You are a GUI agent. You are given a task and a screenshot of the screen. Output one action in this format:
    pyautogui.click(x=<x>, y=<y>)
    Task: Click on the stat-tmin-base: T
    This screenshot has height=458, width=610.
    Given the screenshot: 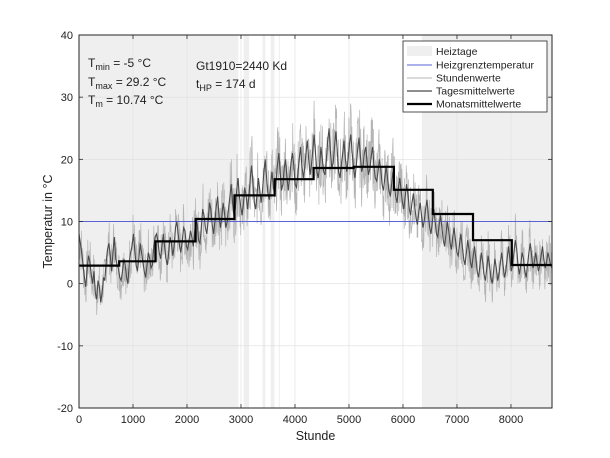 What is the action you would take?
    pyautogui.click(x=92, y=63)
    